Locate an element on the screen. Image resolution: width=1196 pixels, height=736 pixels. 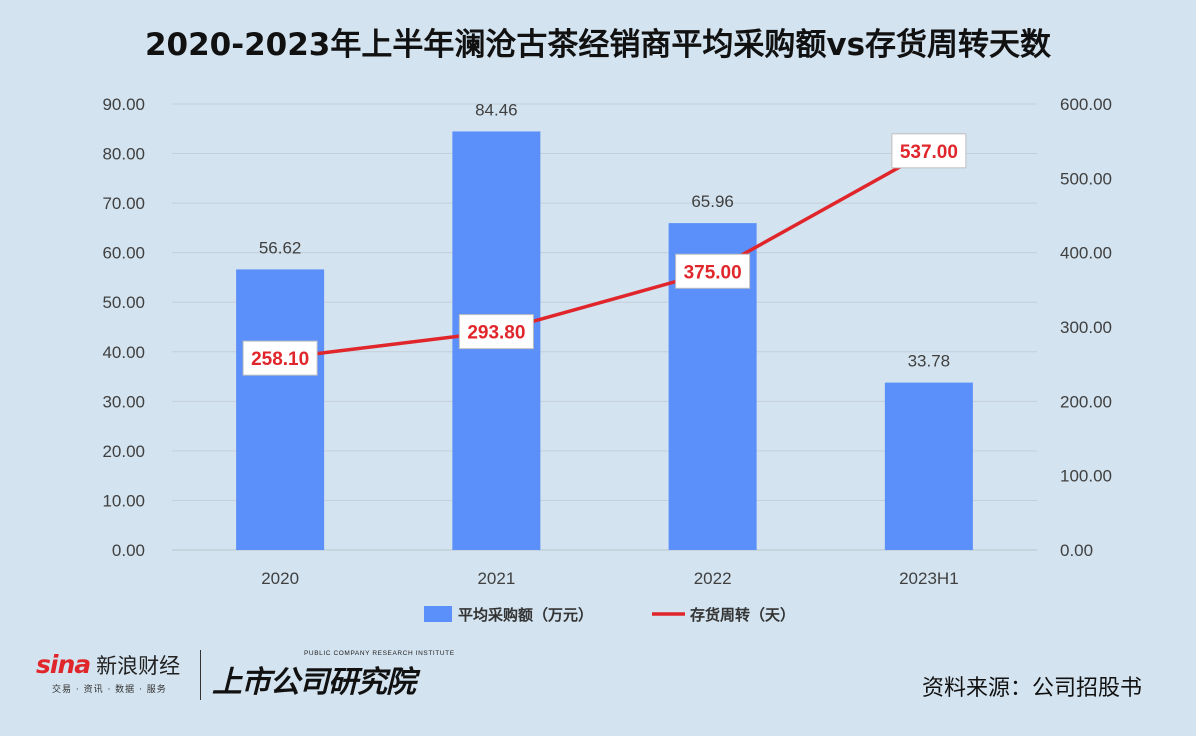
x-tick-label: 2023H1 is located at coordinates (929, 578).